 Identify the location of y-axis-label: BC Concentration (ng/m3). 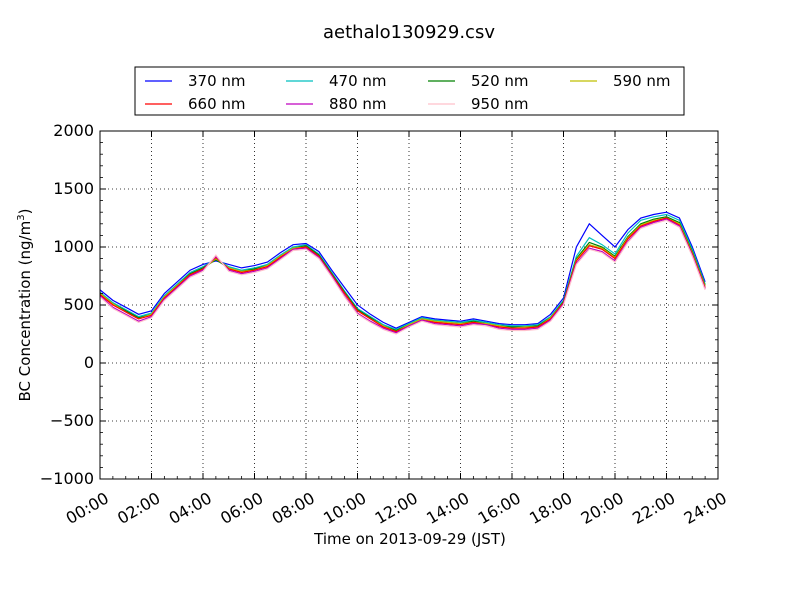
(25, 305).